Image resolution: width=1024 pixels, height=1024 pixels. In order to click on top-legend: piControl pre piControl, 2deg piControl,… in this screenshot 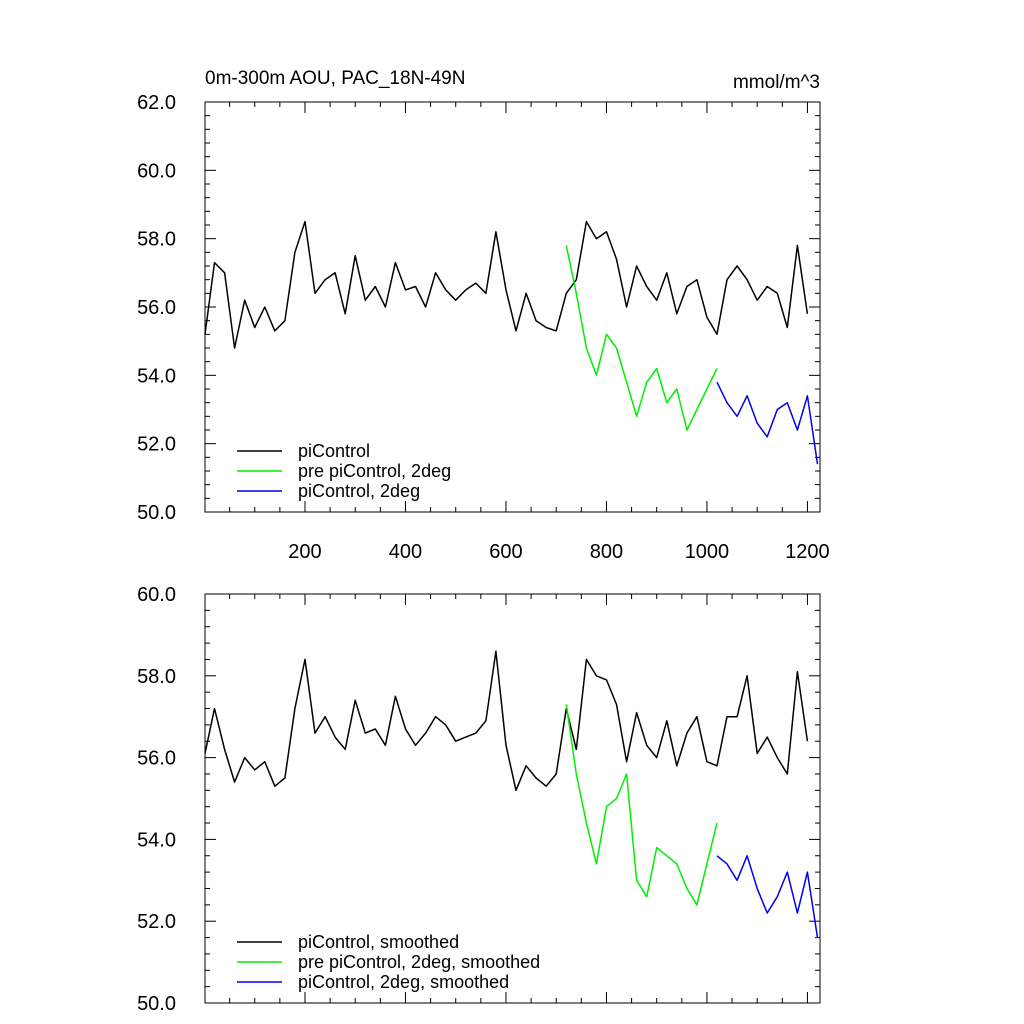, I will do `click(344, 471)`.